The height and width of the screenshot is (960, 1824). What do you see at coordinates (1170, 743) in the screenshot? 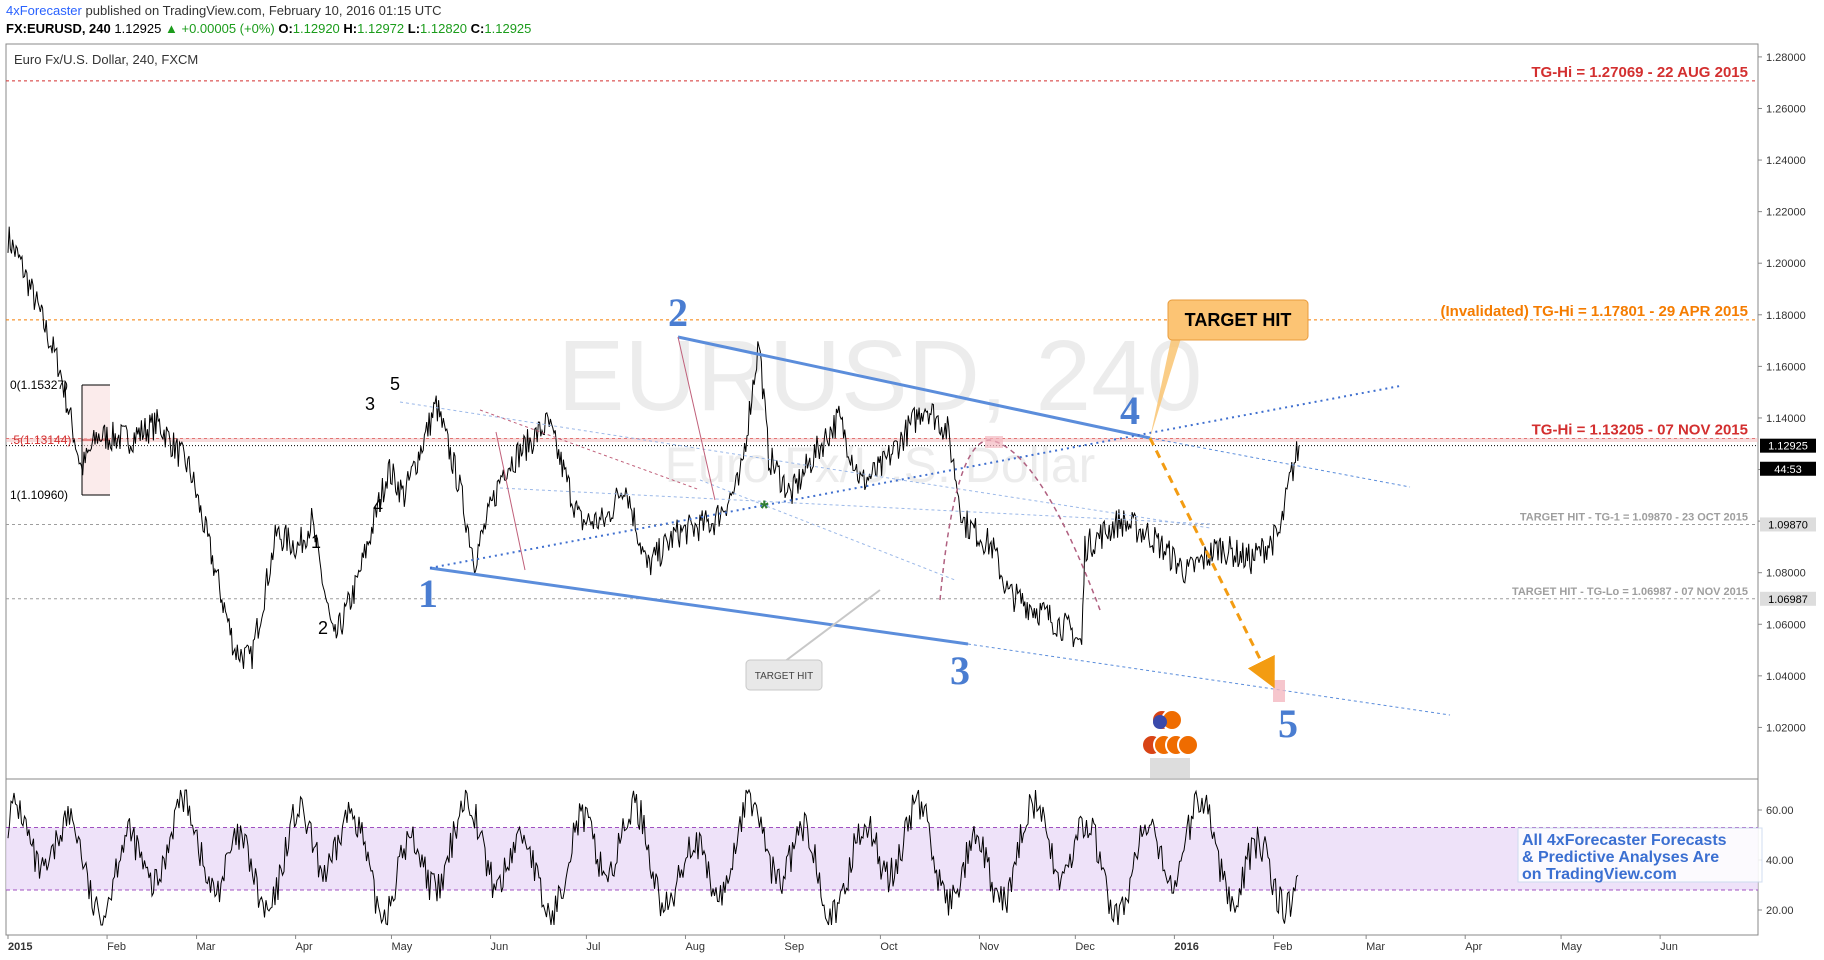
I see `economic-events` at bounding box center [1170, 743].